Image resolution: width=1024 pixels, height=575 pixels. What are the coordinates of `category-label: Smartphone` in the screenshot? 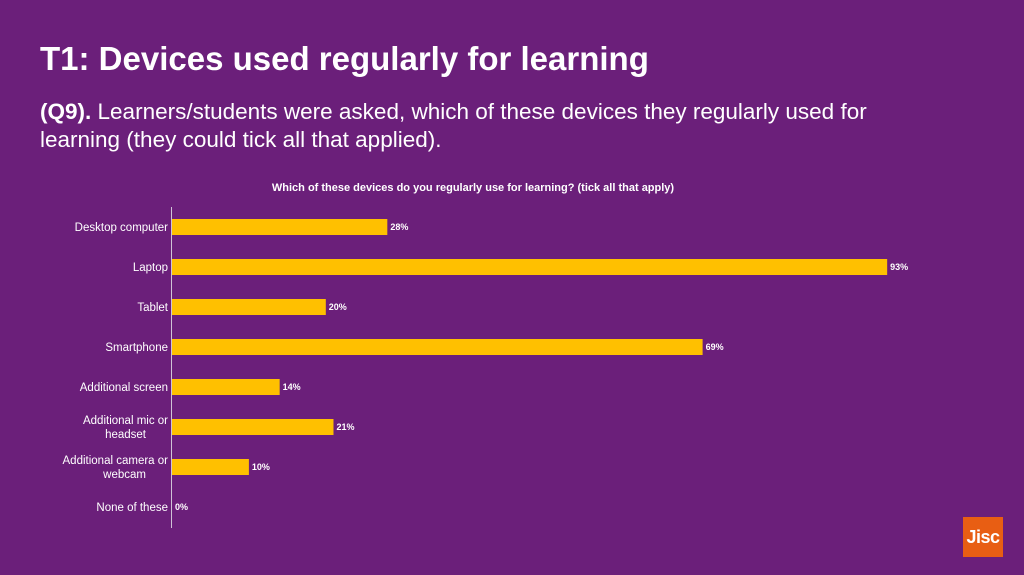 It's located at (136, 348).